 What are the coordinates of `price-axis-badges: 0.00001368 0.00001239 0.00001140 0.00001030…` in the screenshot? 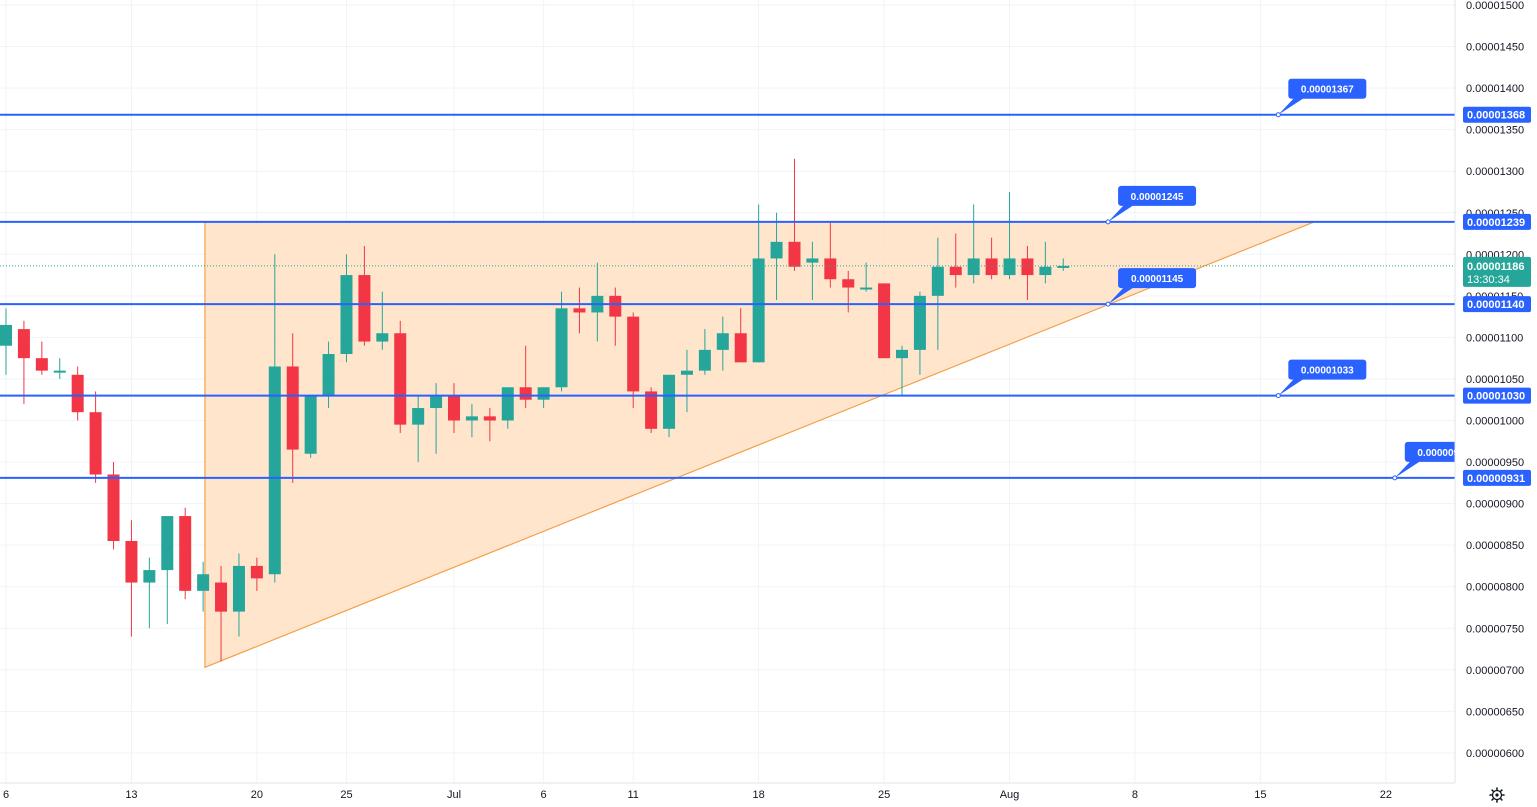 It's located at (1497, 296).